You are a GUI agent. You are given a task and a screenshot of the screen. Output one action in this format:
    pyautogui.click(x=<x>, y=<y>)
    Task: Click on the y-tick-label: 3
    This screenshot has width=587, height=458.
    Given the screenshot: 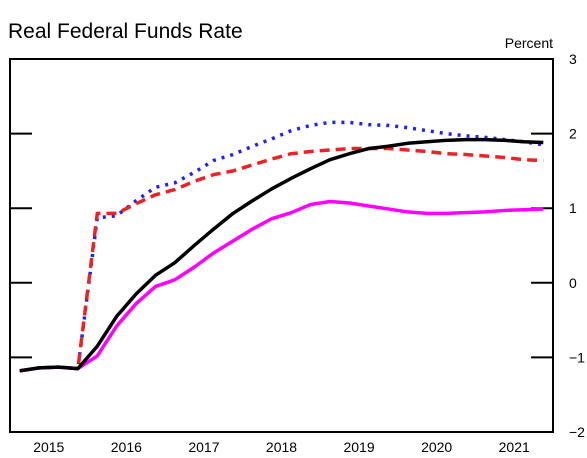 What is the action you would take?
    pyautogui.click(x=573, y=59)
    